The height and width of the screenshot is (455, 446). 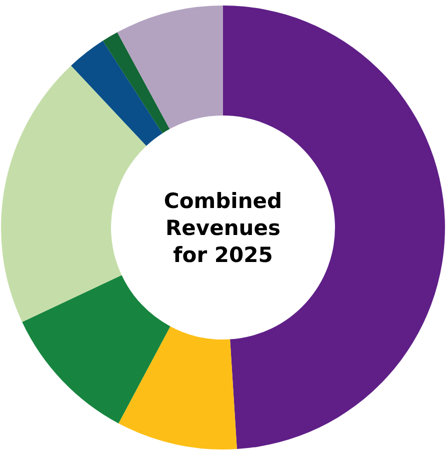 What do you see at coordinates (223, 228) in the screenshot?
I see `text: Combined Revenues for 2025` at bounding box center [223, 228].